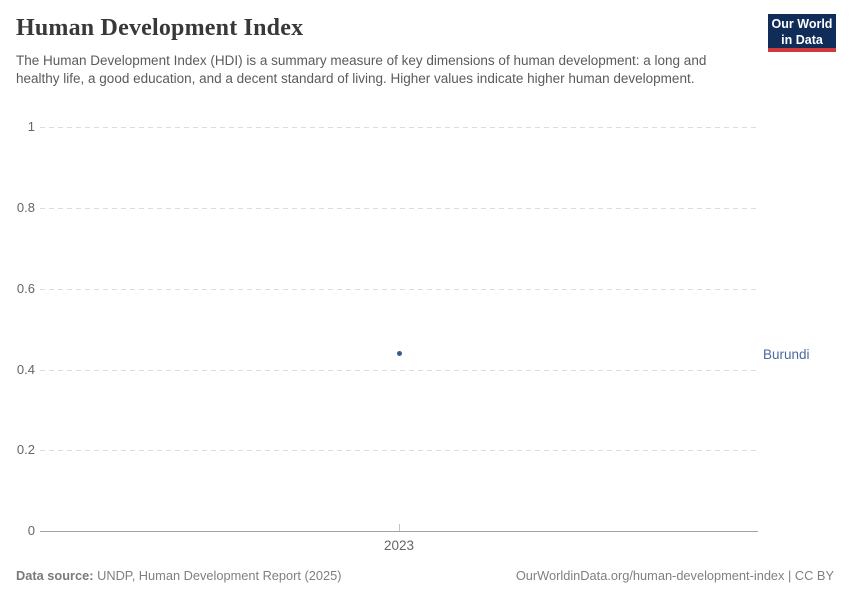 This screenshot has width=850, height=600. Describe the element at coordinates (25, 288) in the screenshot. I see `y-axis-tick-label: 0.6` at that location.